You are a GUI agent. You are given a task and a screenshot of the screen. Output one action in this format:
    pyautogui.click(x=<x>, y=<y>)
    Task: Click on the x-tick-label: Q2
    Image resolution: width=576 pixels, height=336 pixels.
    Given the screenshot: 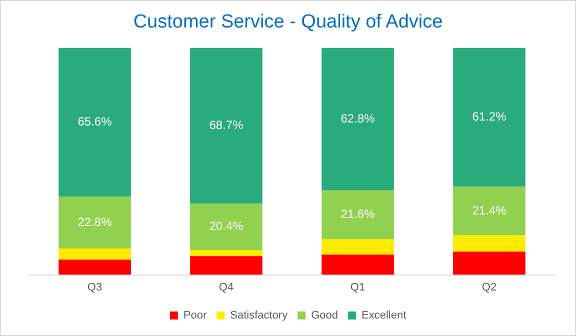 What is the action you would take?
    pyautogui.click(x=489, y=287)
    